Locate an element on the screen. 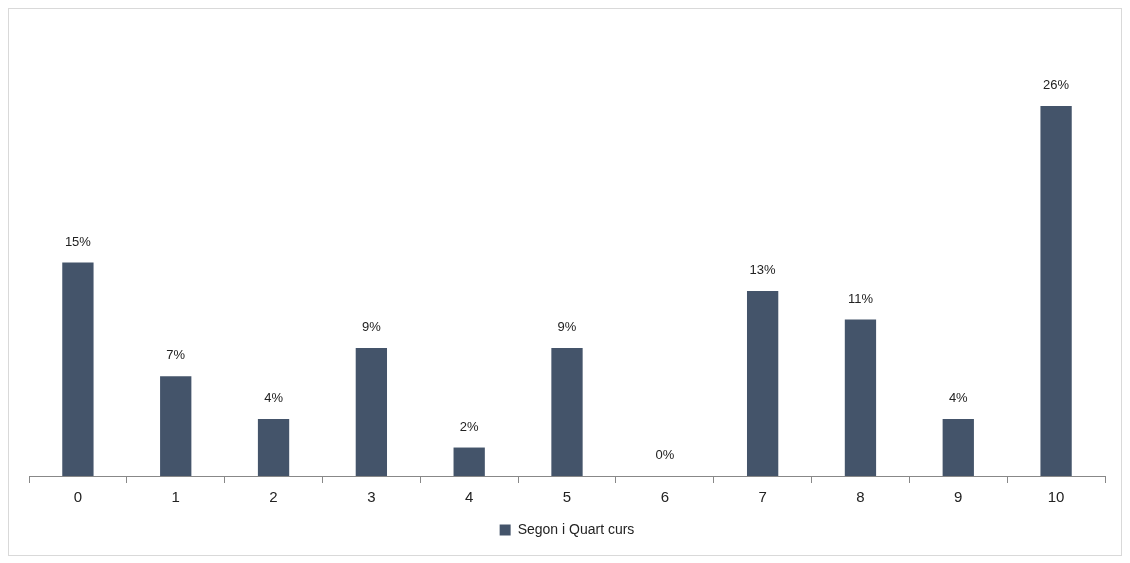 Image resolution: width=1130 pixels, height=563 pixels. x-tick-label: 4 is located at coordinates (469, 497).